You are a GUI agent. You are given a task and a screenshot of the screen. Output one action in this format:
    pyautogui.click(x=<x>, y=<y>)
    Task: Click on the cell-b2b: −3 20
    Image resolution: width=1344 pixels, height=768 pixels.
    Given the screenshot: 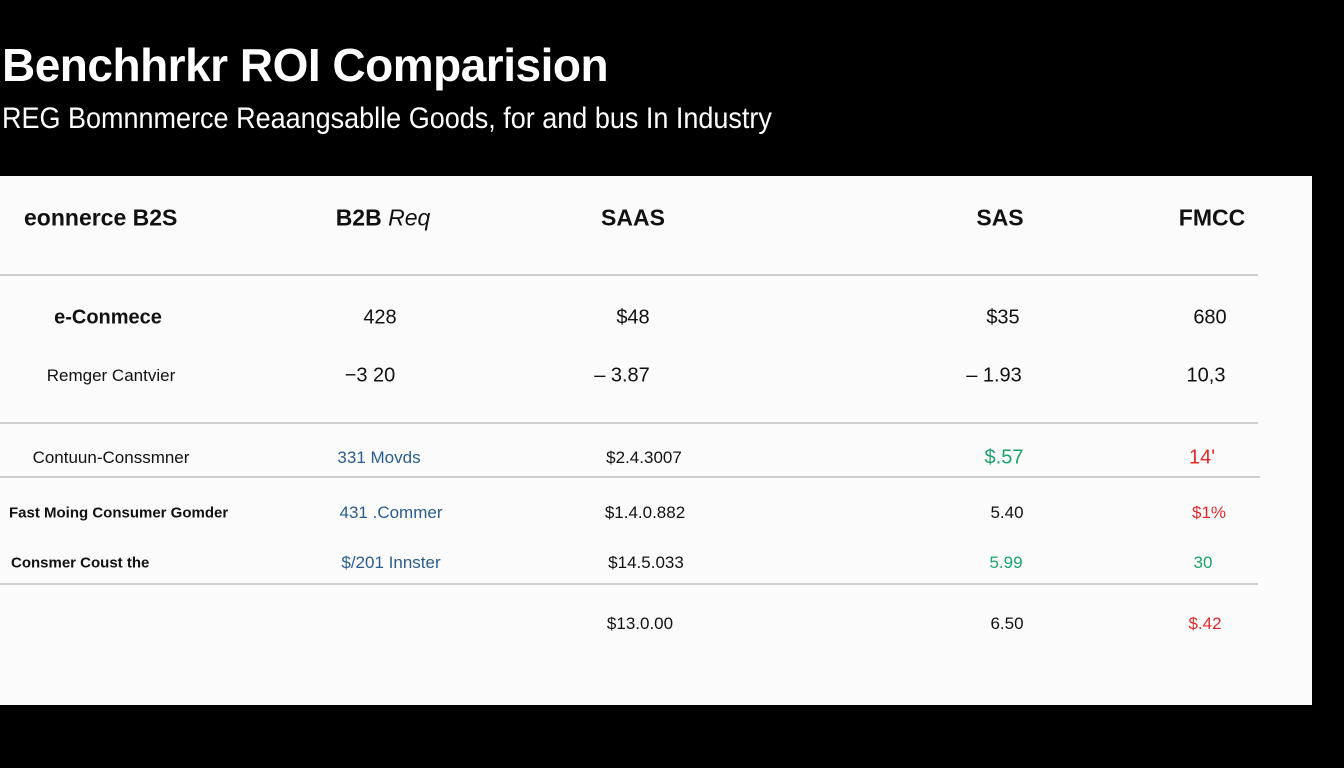 What is the action you would take?
    pyautogui.click(x=370, y=375)
    